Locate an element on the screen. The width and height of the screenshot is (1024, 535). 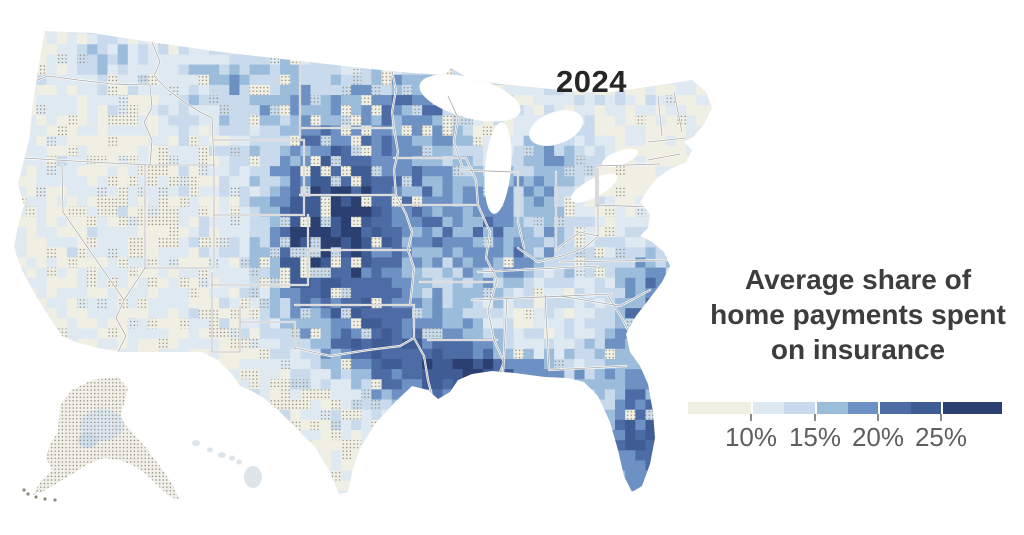
legend-label-25: 25% is located at coordinates (941, 437).